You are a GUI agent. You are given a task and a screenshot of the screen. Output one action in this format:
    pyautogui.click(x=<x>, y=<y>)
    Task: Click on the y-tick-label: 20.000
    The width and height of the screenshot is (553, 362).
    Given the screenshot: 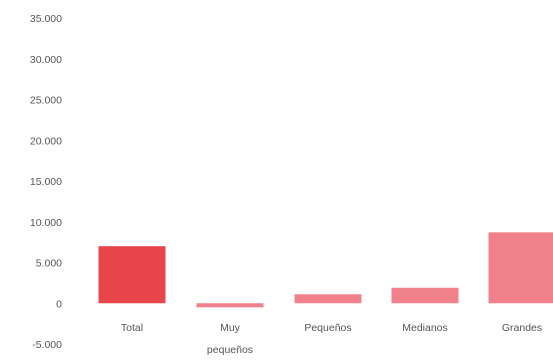 What is the action you would take?
    pyautogui.click(x=46, y=141)
    